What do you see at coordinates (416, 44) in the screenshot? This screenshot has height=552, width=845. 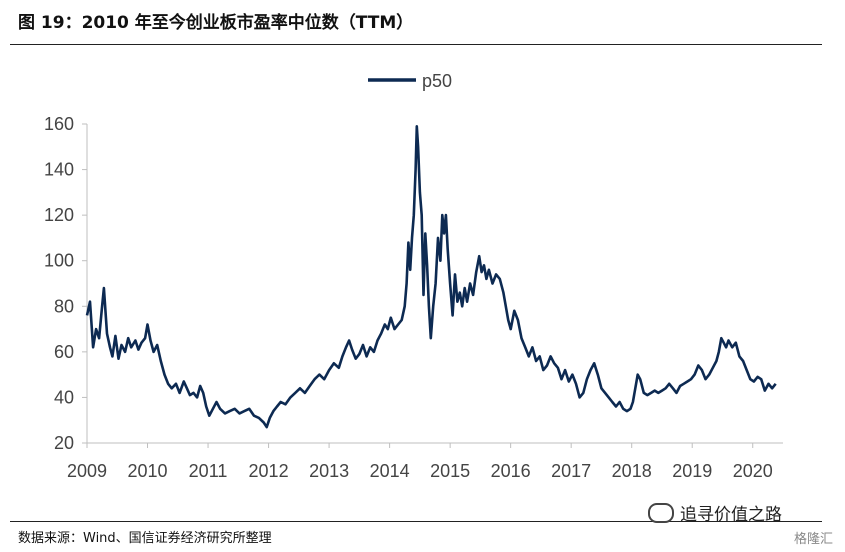 I see `top-rule` at bounding box center [416, 44].